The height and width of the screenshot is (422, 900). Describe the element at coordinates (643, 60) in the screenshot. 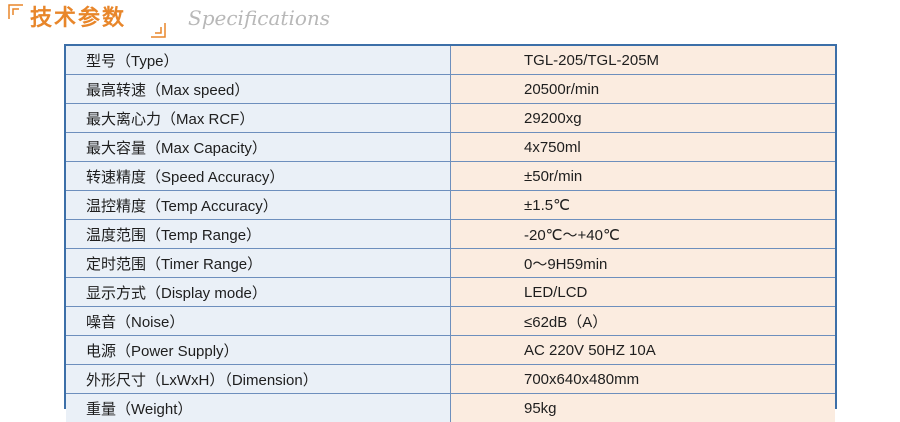

I see `spec-value: TGL-205/TGL-205M` at that location.